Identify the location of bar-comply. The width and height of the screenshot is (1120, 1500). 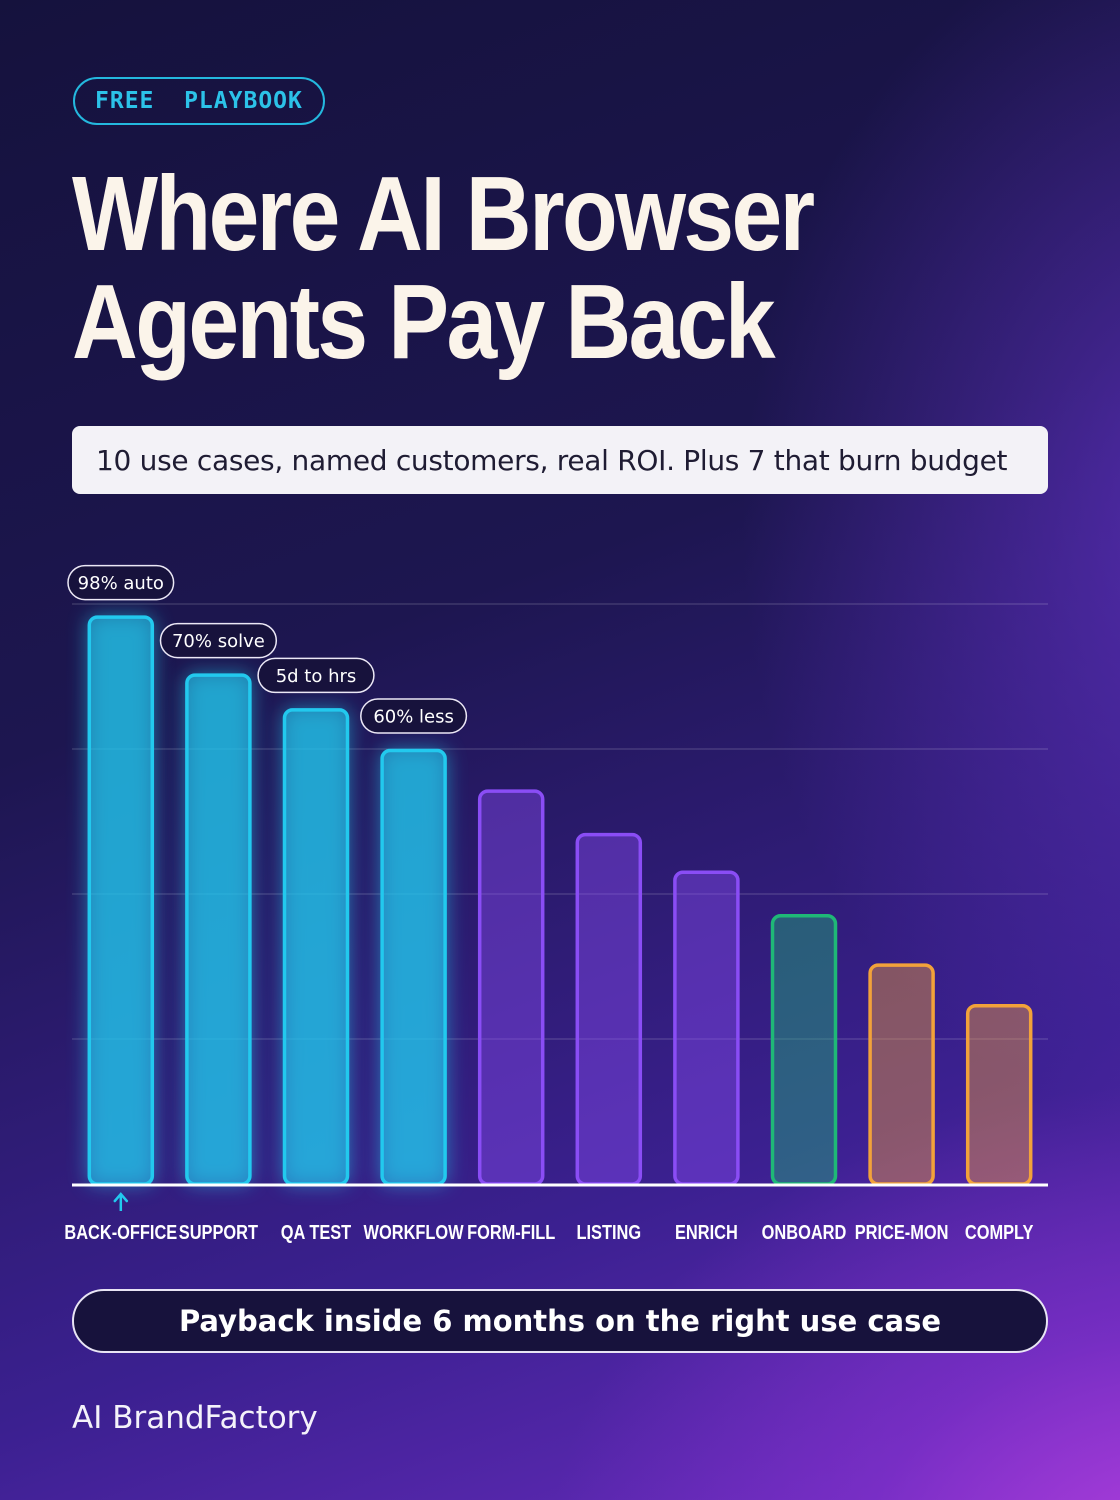
(999, 1094).